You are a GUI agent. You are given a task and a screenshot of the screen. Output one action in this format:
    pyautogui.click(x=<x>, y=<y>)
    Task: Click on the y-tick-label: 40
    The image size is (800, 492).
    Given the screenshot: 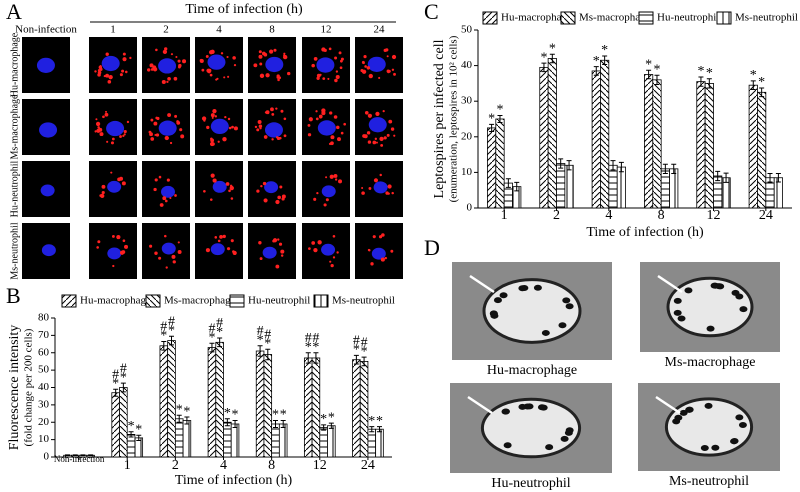 What is the action you would take?
    pyautogui.click(x=44, y=387)
    